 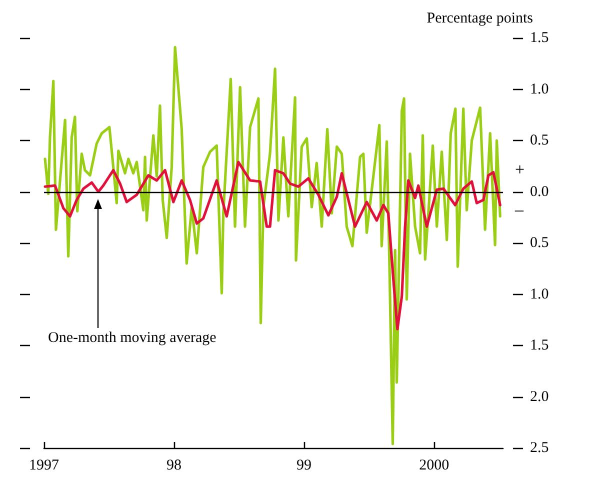 I want to click on x-tick-label: 99, so click(x=304, y=466).